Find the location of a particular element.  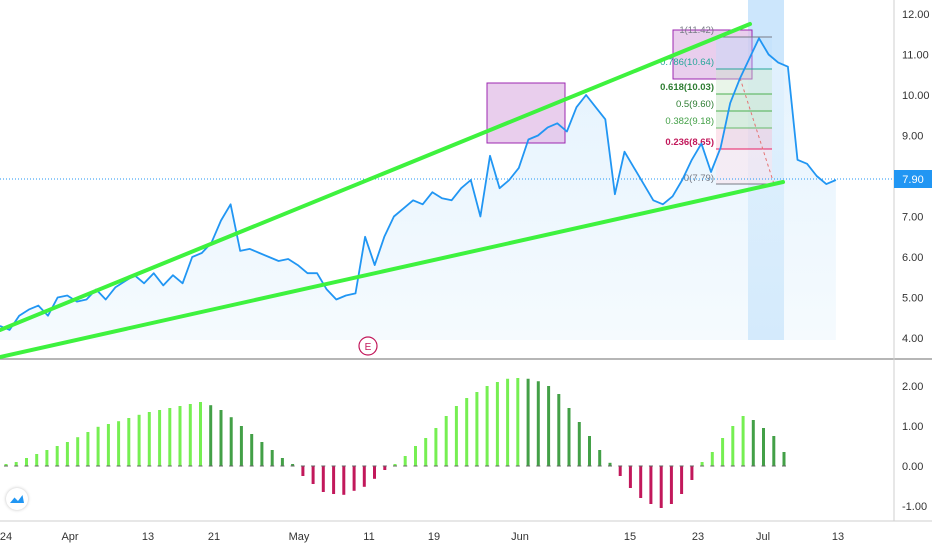

fib-label: 0(7.79) is located at coordinates (699, 178).